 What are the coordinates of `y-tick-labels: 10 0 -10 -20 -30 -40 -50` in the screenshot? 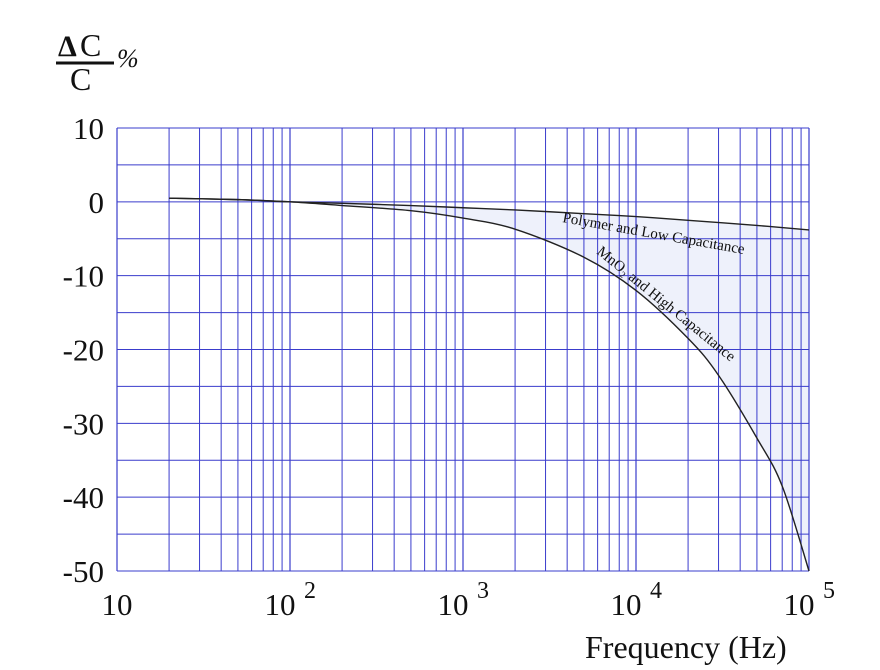 It's located at (83, 350).